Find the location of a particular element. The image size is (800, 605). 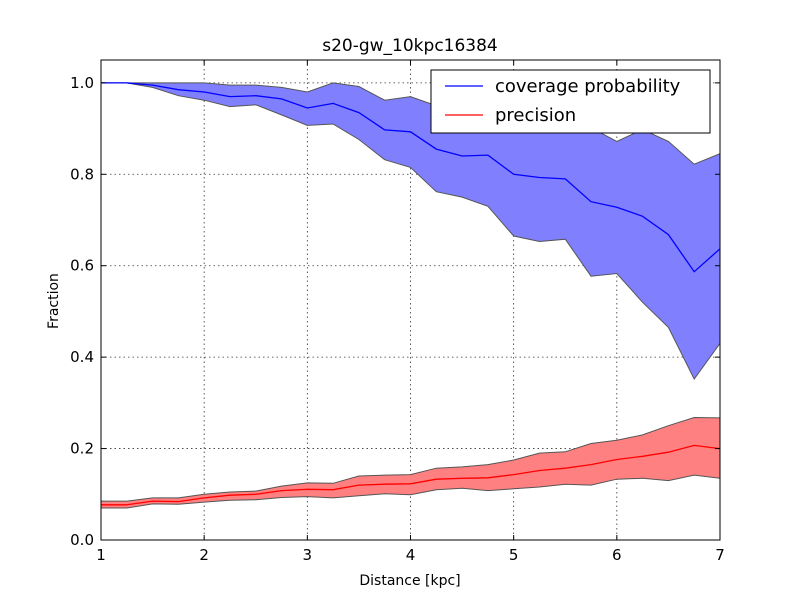

x-tick-label: 4 is located at coordinates (411, 555).